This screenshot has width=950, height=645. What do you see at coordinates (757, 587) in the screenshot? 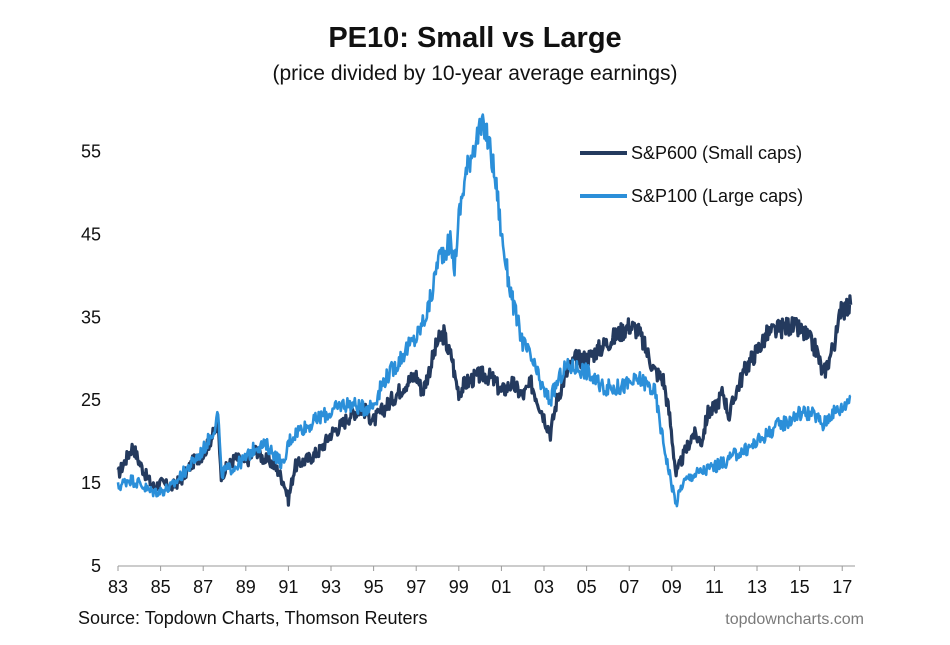
I see `x-tick-label: 13` at bounding box center [757, 587].